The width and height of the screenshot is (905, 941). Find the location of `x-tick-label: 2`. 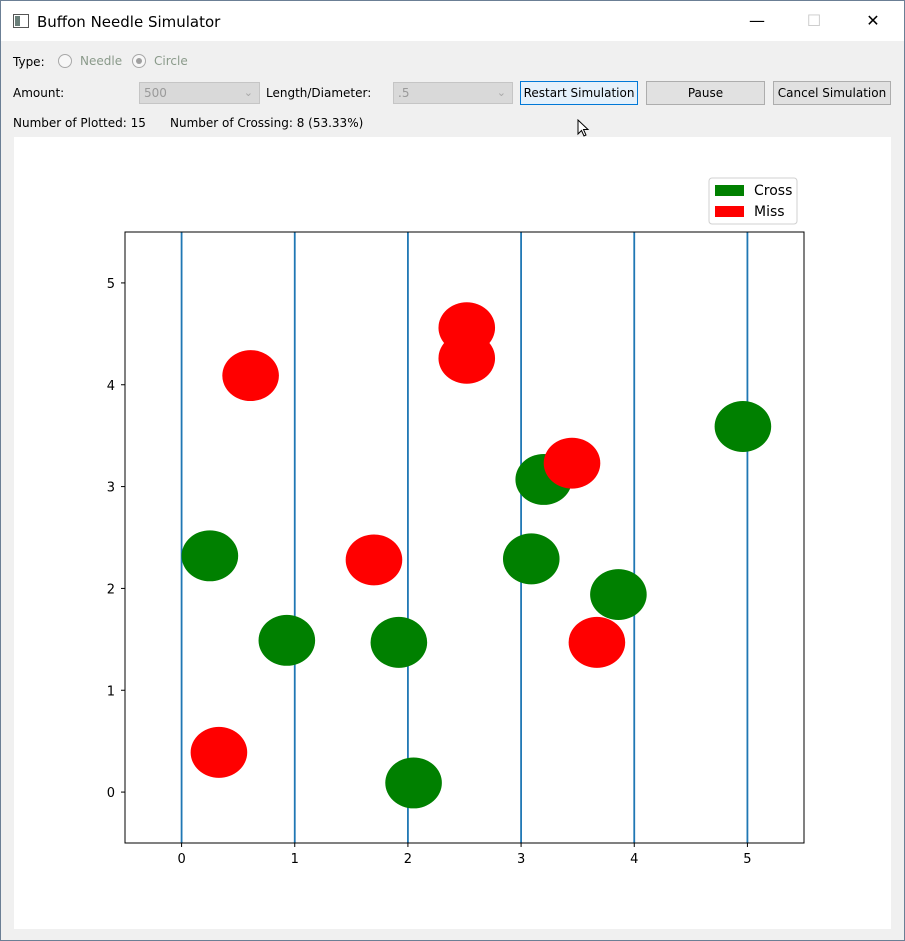

x-tick-label: 2 is located at coordinates (408, 859).